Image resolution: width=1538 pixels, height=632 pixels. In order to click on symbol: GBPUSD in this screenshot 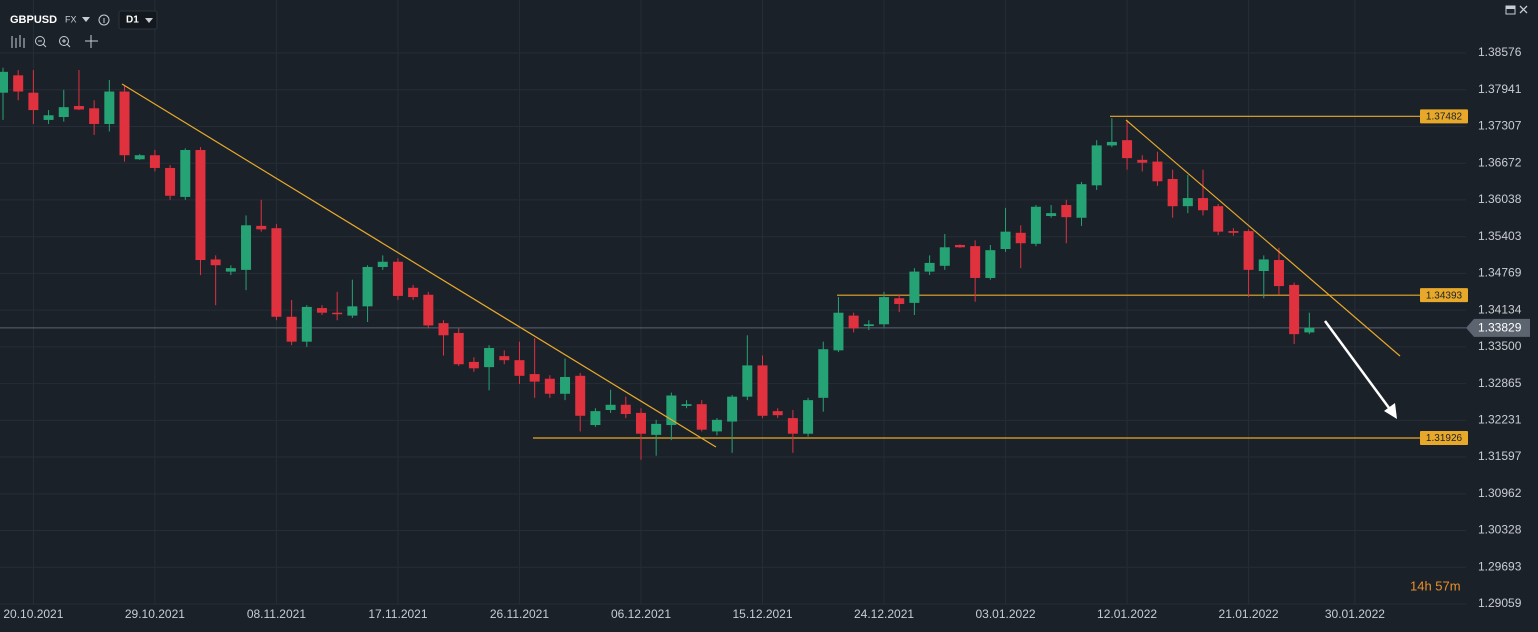, I will do `click(33, 20)`.